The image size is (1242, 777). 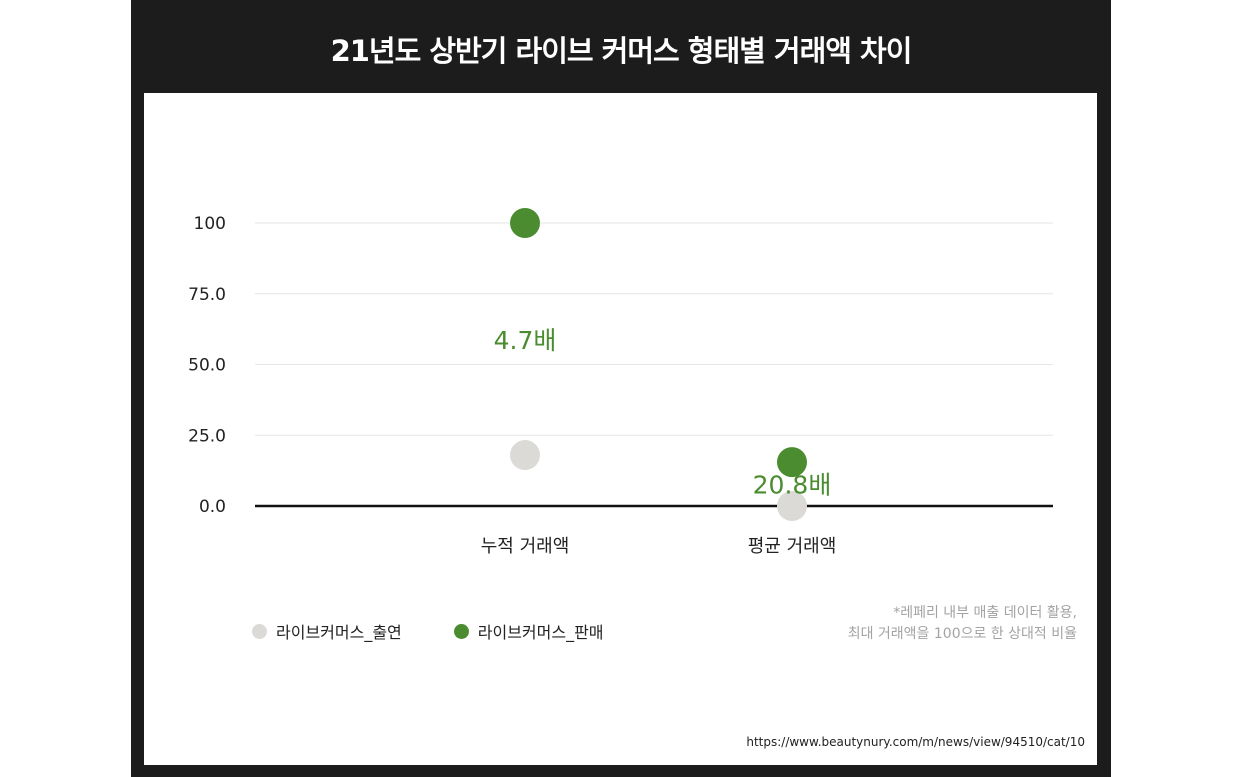 I want to click on y-tick-label: 0.0, so click(x=212, y=507).